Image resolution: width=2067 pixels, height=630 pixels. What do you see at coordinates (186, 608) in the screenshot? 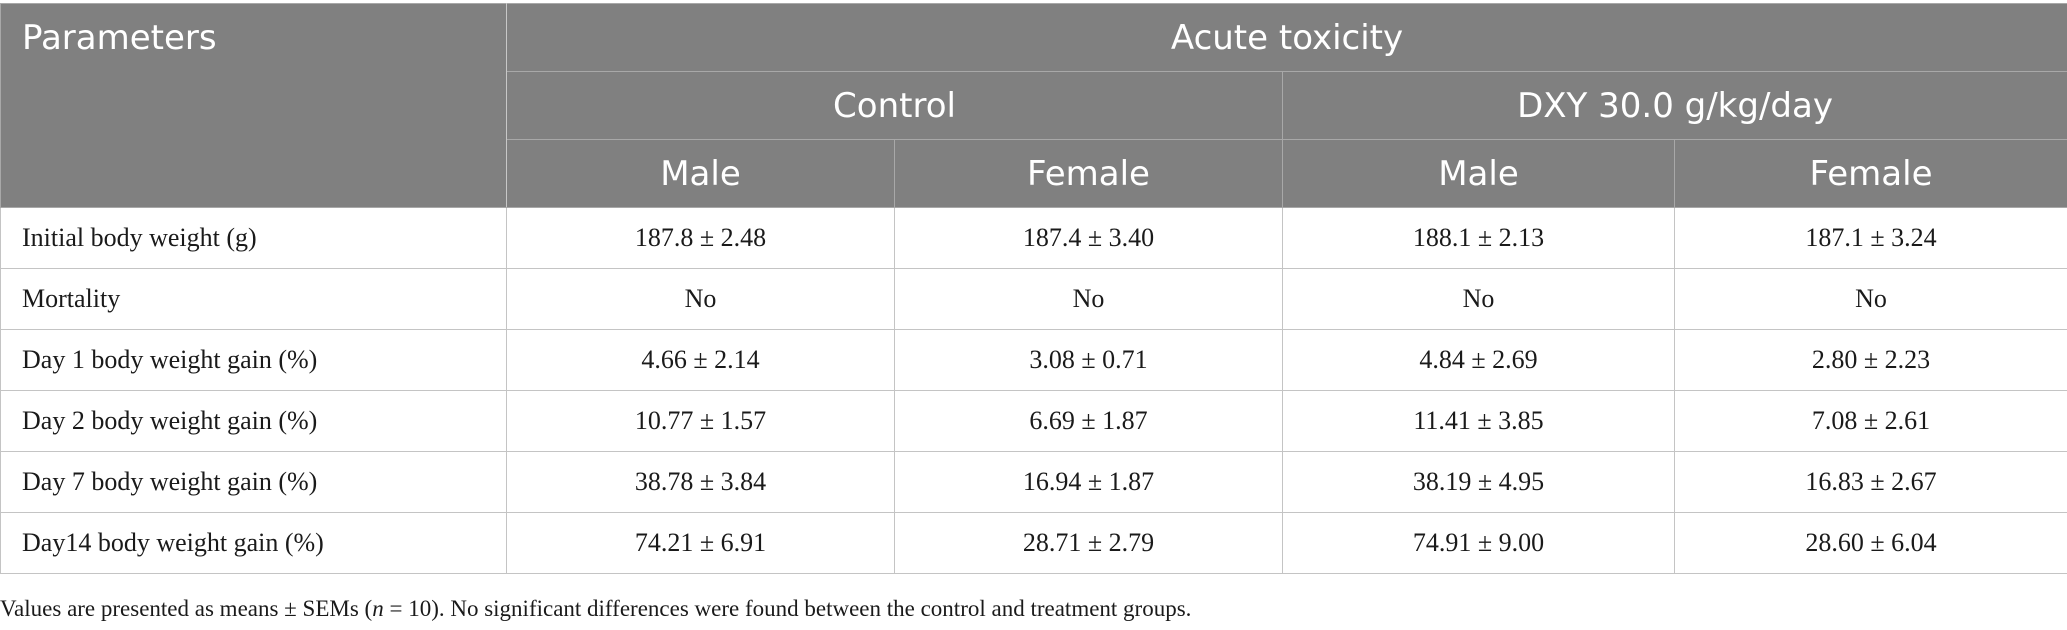
I see `footnote-prefix: Values are presented as means ± SEMs (` at bounding box center [186, 608].